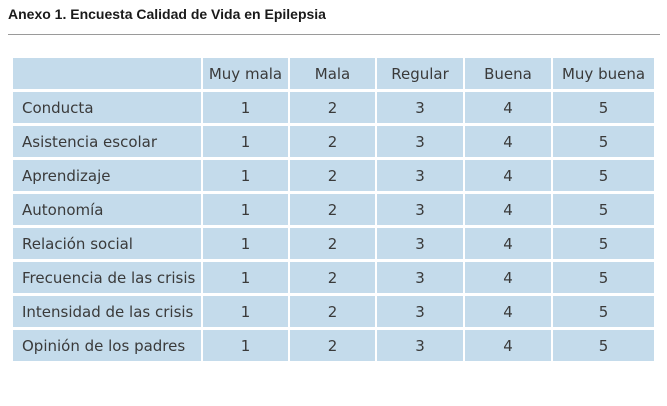 Image resolution: width=667 pixels, height=406 pixels. Describe the element at coordinates (107, 209) in the screenshot. I see `row-label: Autonomía` at that location.